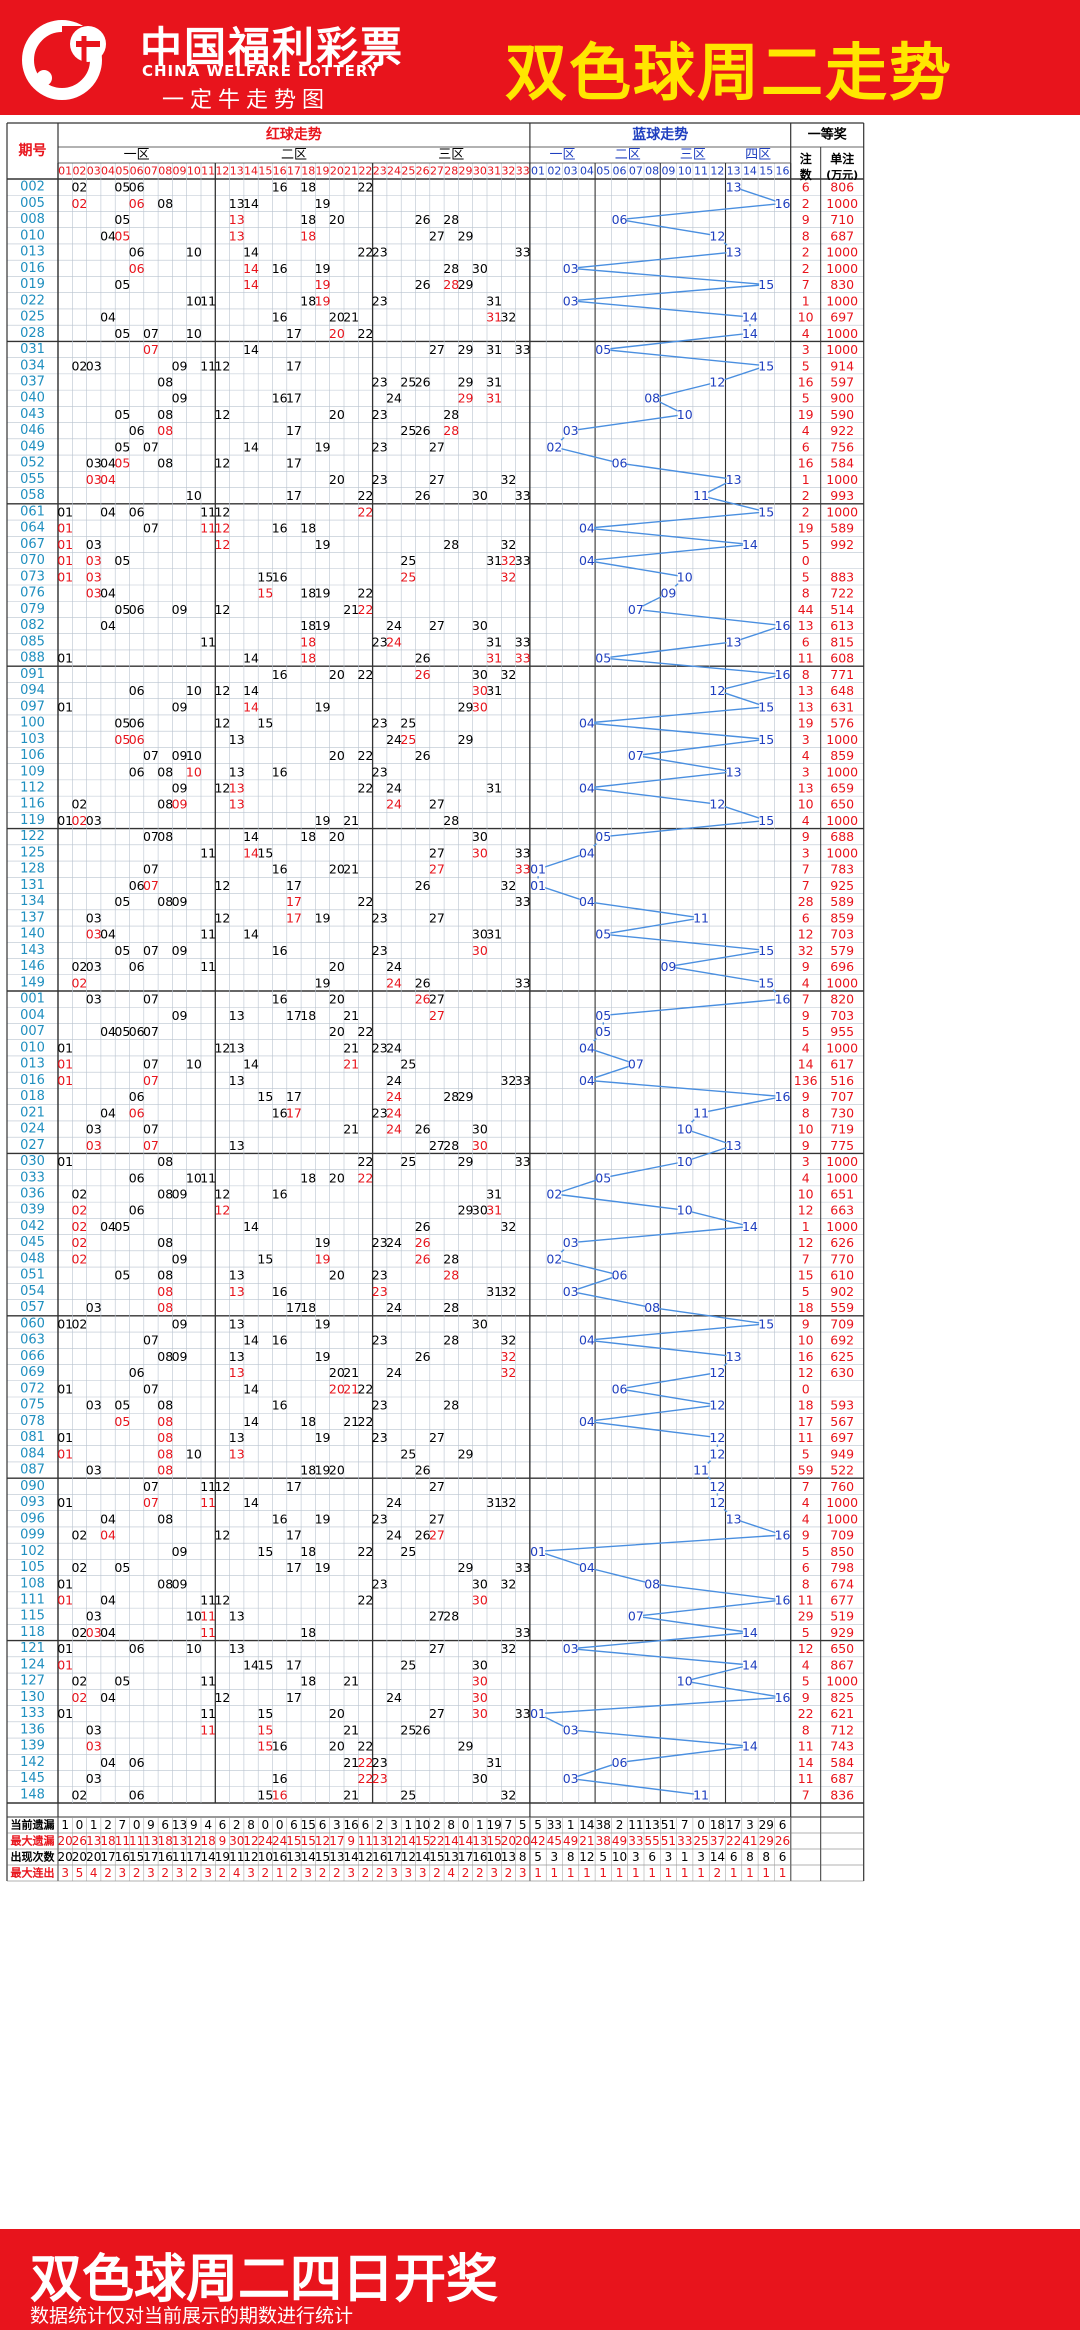  Describe the element at coordinates (806, 511) in the screenshot. I see `prize-count: 2` at that location.